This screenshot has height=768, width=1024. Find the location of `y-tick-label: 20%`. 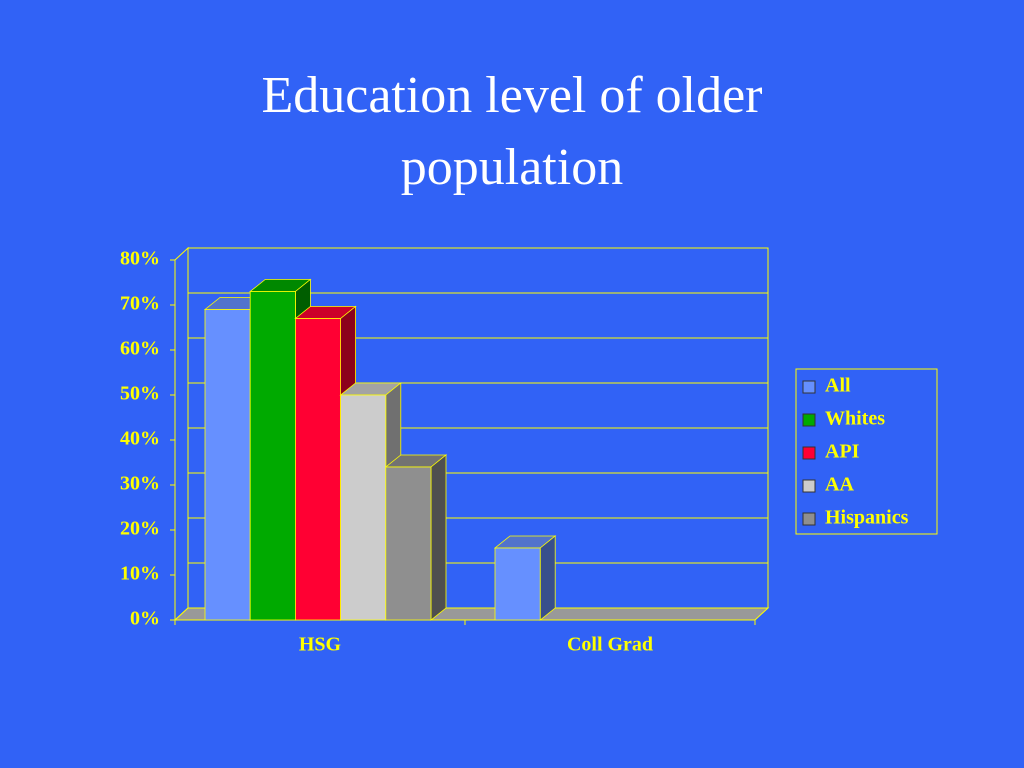

y-tick-label: 20% is located at coordinates (140, 529).